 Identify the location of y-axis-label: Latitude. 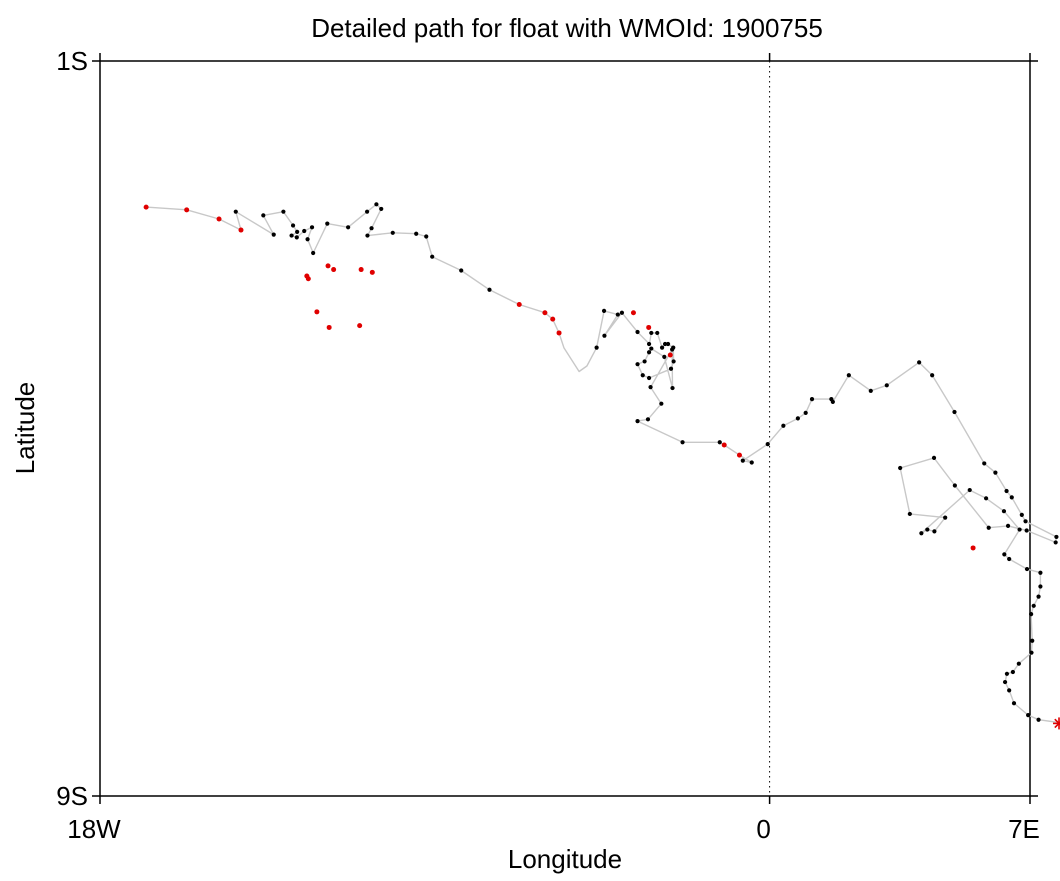
(25, 428).